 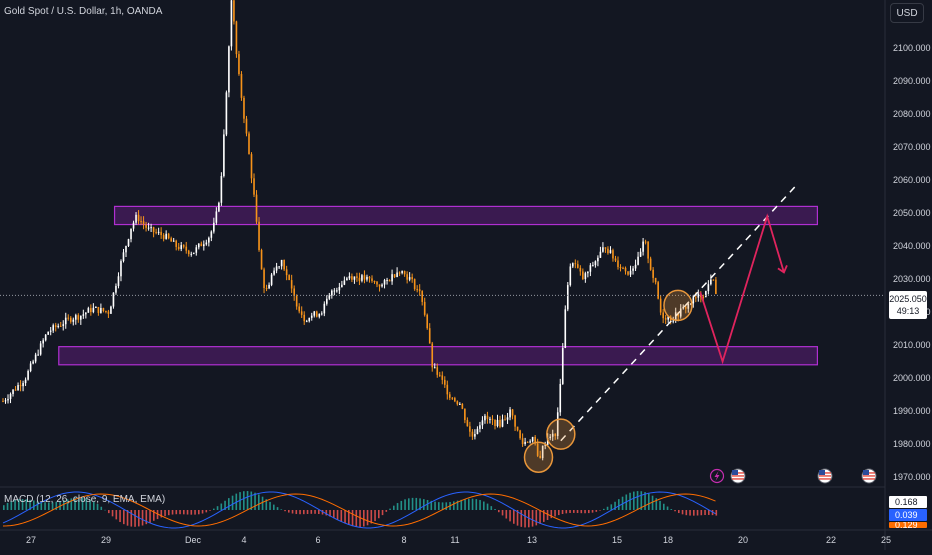 I want to click on countdown-value: 49:13, so click(x=908, y=311).